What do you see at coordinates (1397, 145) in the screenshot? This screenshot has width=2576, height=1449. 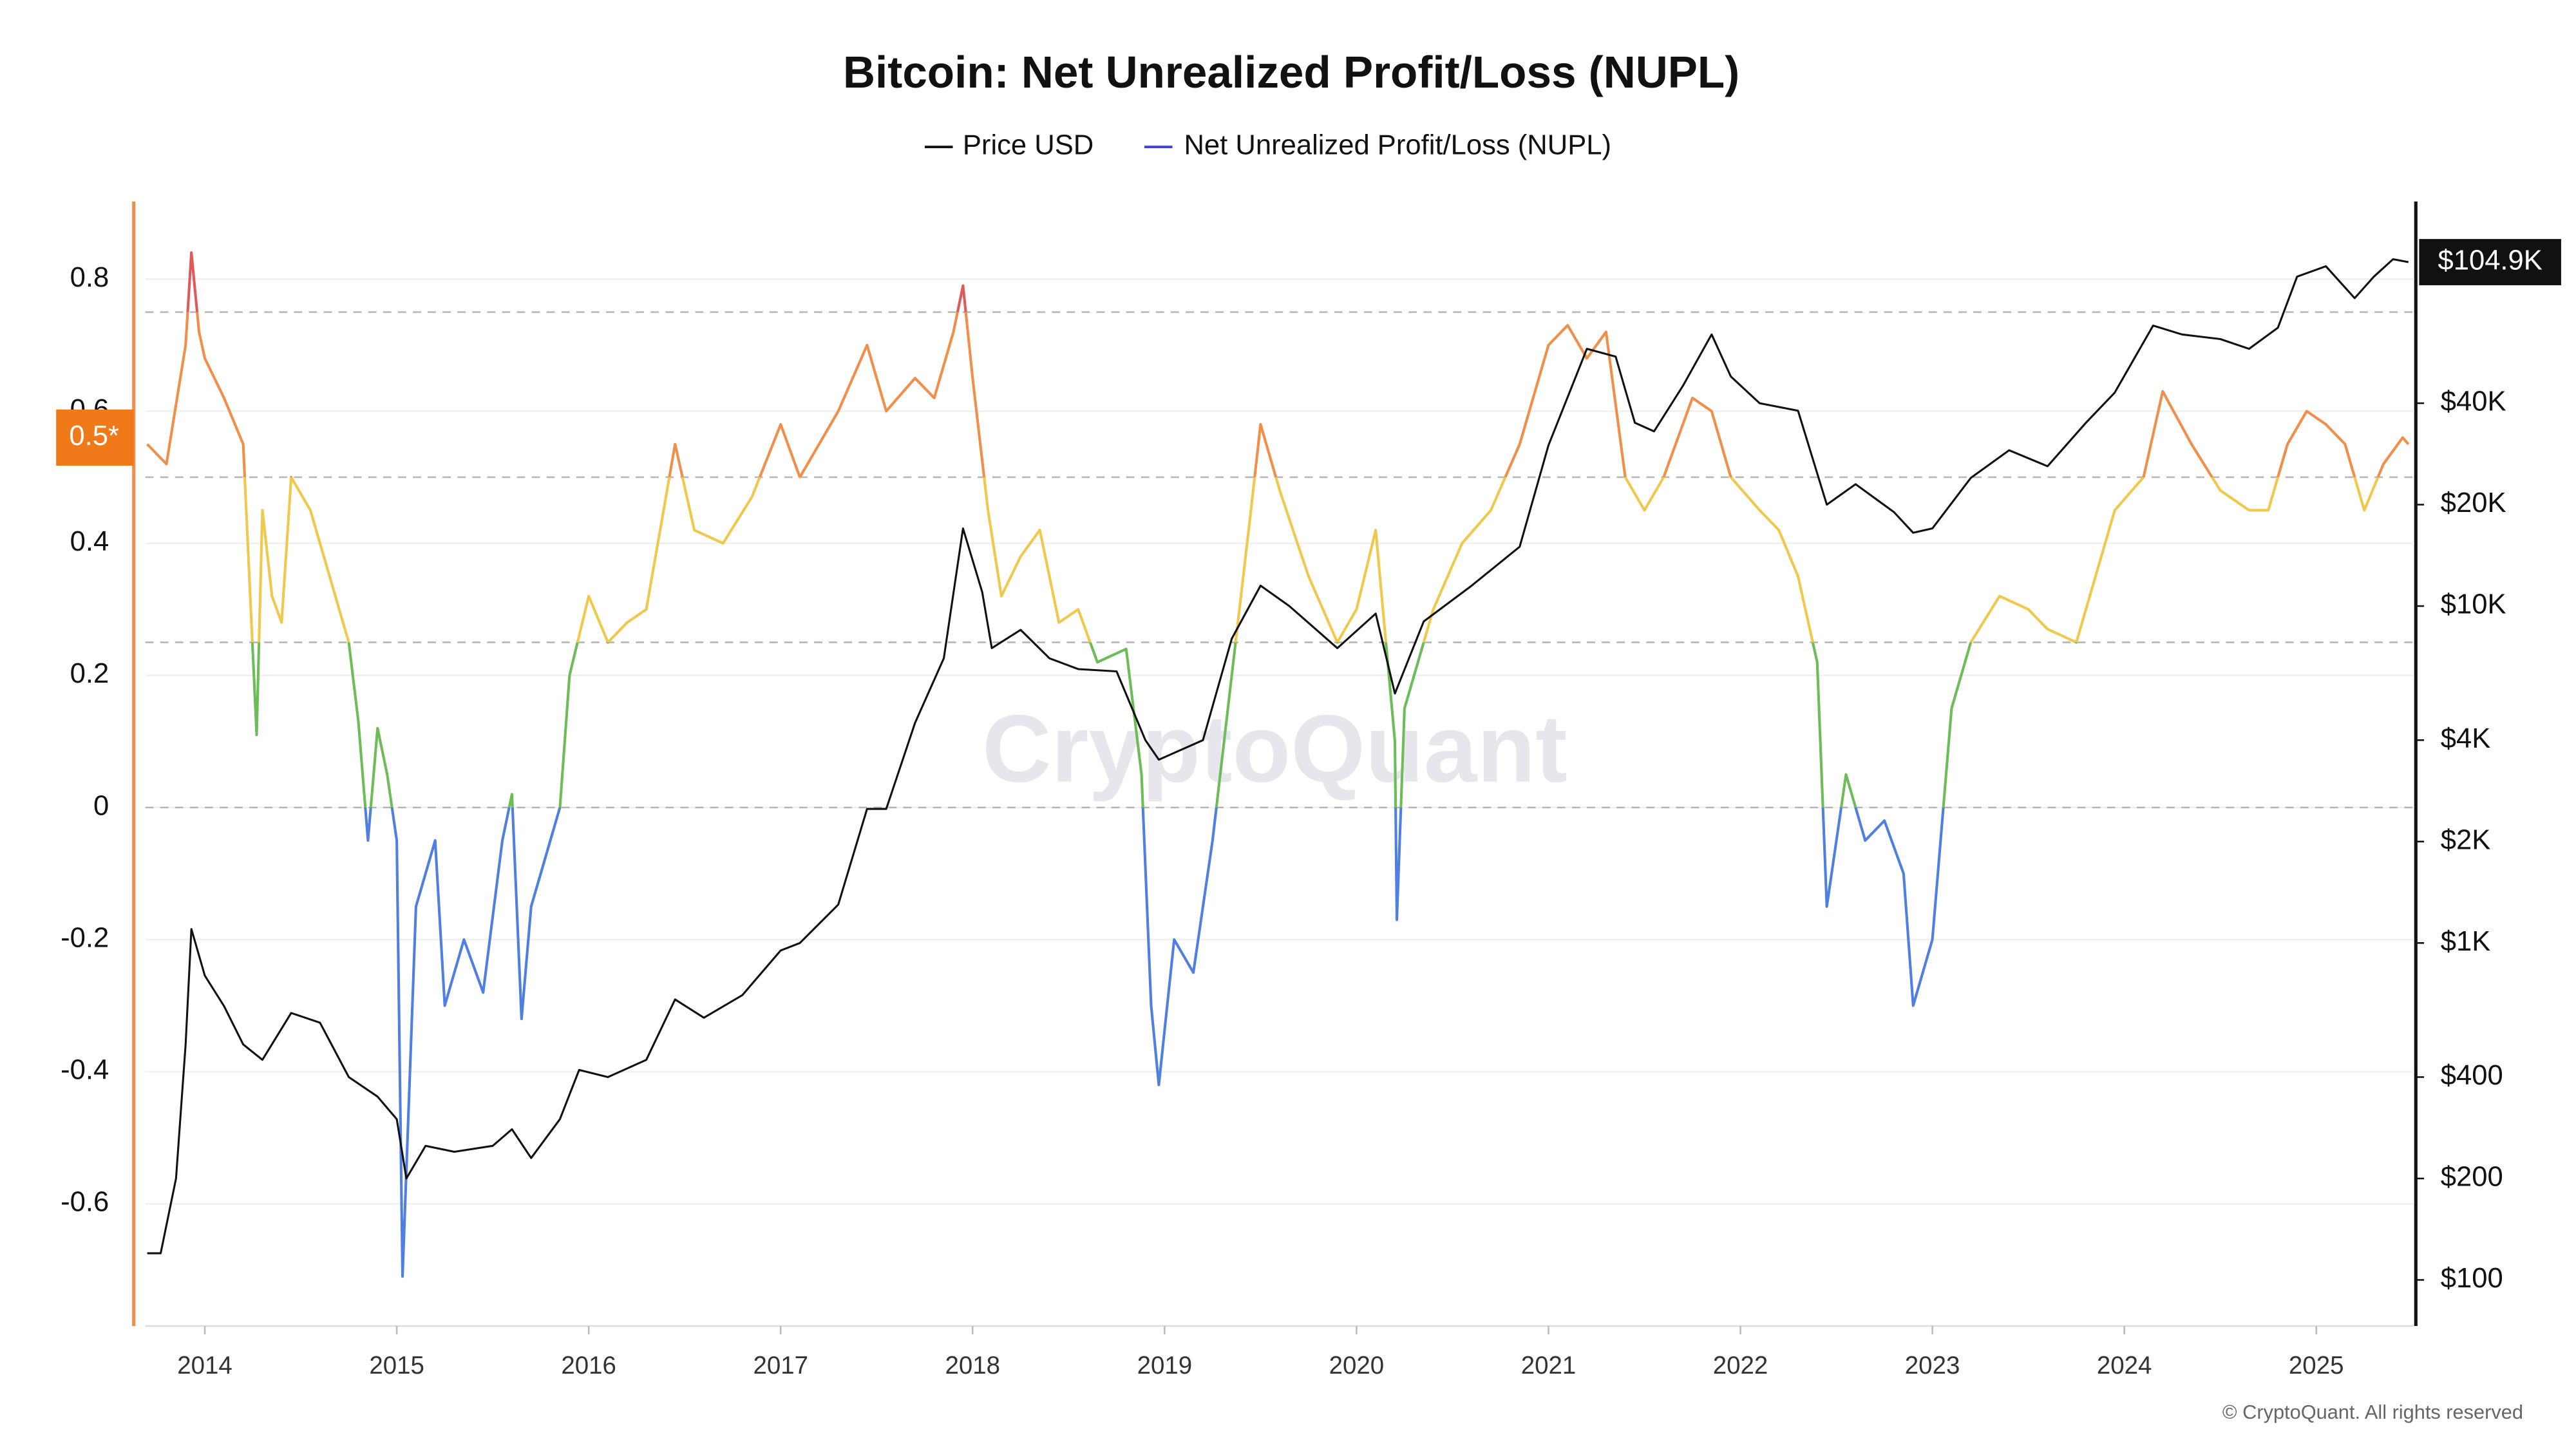 I see `legend-label: Net Unrealized Profit/Loss (NUPL)` at bounding box center [1397, 145].